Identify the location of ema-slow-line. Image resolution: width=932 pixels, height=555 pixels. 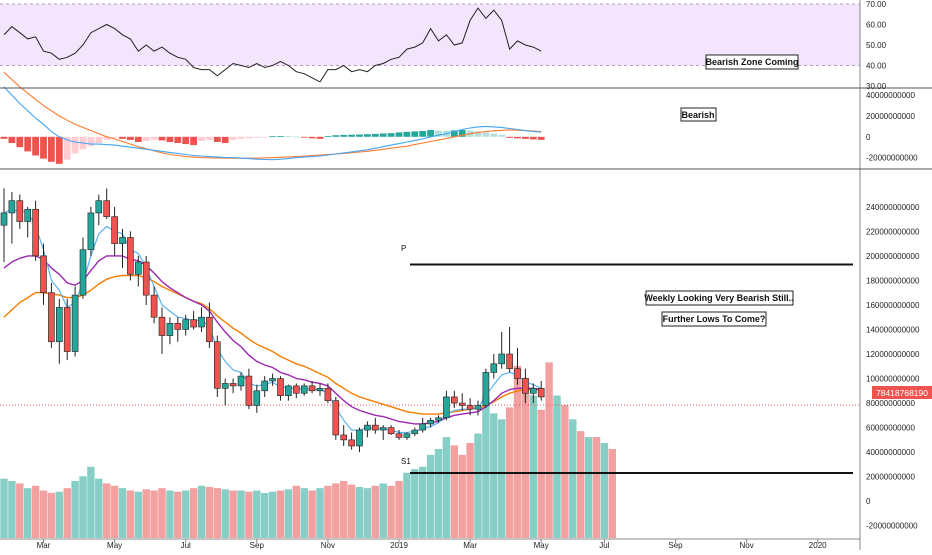
(272, 344).